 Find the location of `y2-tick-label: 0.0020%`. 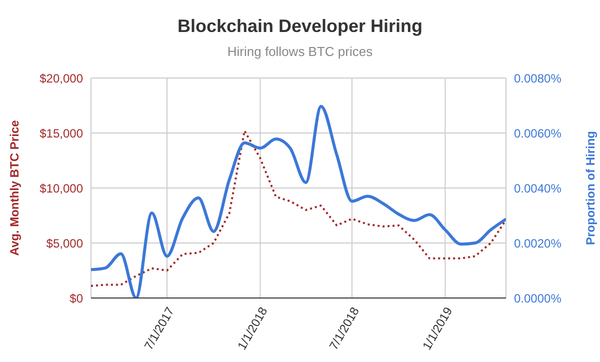

y2-tick-label: 0.0020% is located at coordinates (538, 243).